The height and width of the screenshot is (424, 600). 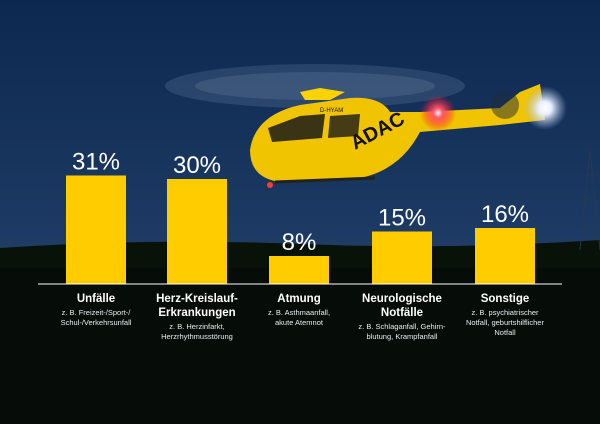 What do you see at coordinates (505, 256) in the screenshot?
I see `bar-sonstige` at bounding box center [505, 256].